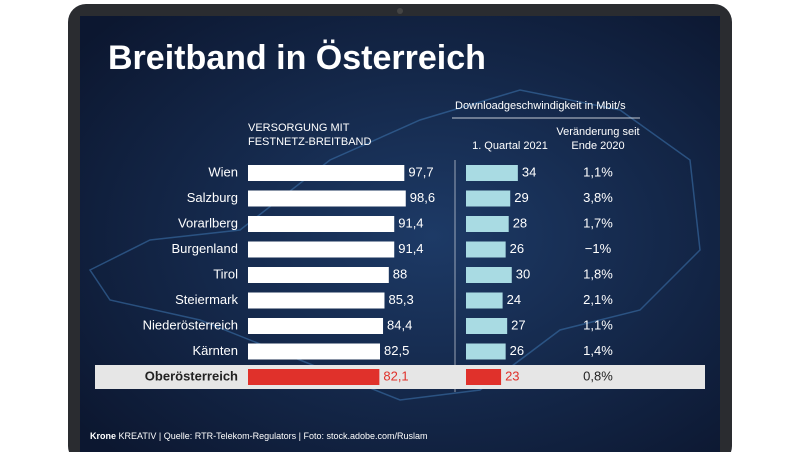 The height and width of the screenshot is (452, 800). Describe the element at coordinates (518, 324) in the screenshot. I see `value-label: 27` at that location.